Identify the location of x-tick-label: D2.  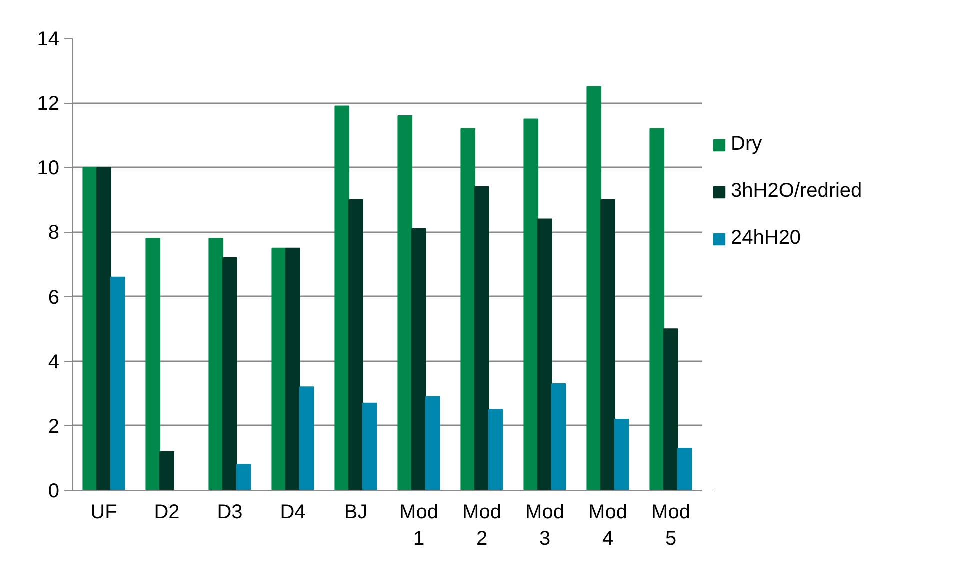
(167, 513).